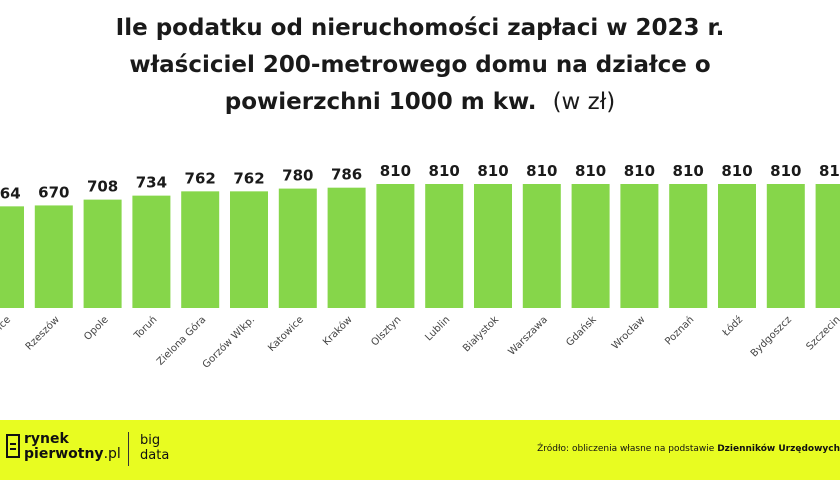 The height and width of the screenshot is (480, 840). I want to click on brand-mark-icon, so click(13, 446).